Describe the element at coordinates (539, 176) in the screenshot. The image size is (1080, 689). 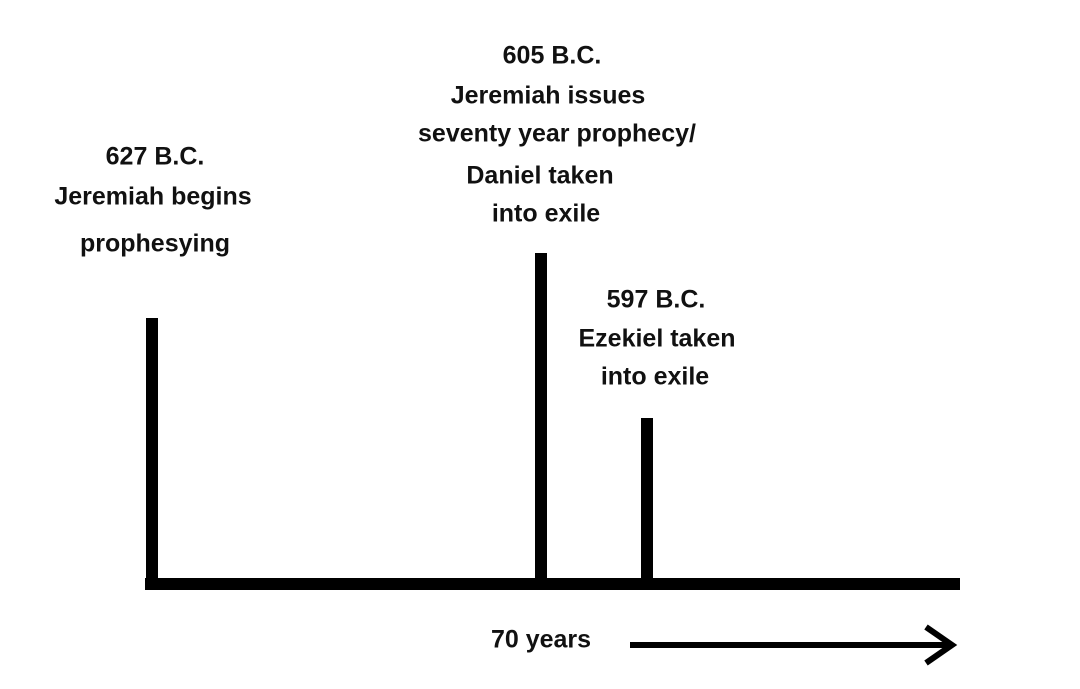
I see `event-text: Daniel taken` at that location.